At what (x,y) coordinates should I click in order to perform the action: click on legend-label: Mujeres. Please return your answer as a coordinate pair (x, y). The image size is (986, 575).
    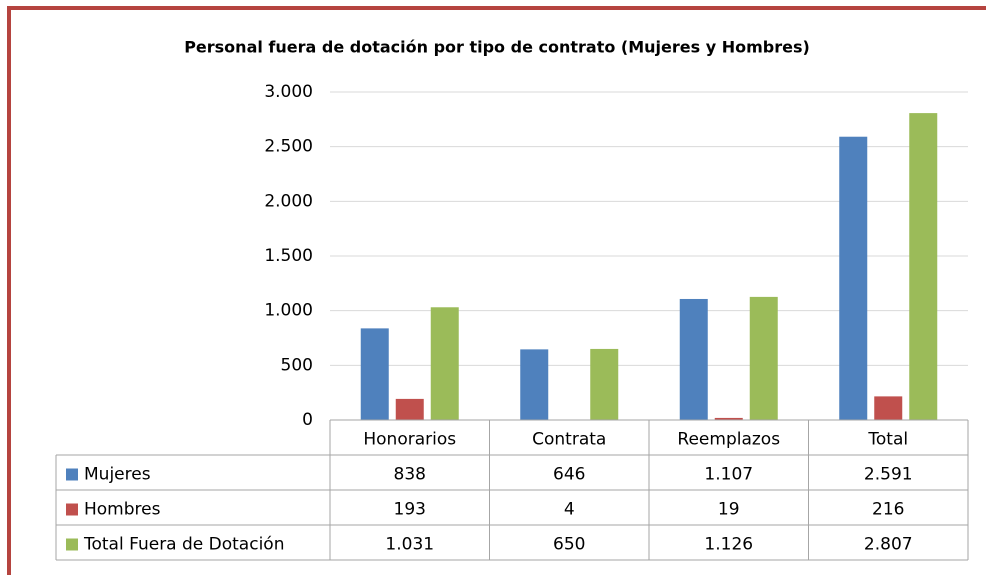
    Looking at the image, I should click on (117, 475).